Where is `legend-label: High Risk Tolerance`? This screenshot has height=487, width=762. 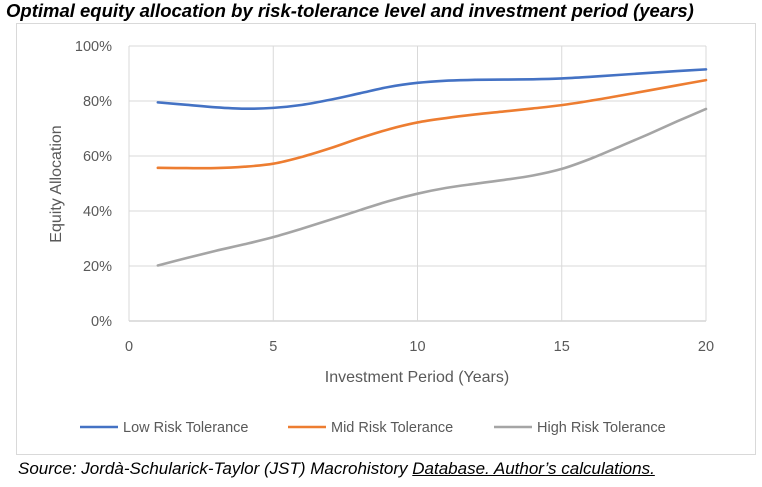
legend-label: High Risk Tolerance is located at coordinates (601, 428).